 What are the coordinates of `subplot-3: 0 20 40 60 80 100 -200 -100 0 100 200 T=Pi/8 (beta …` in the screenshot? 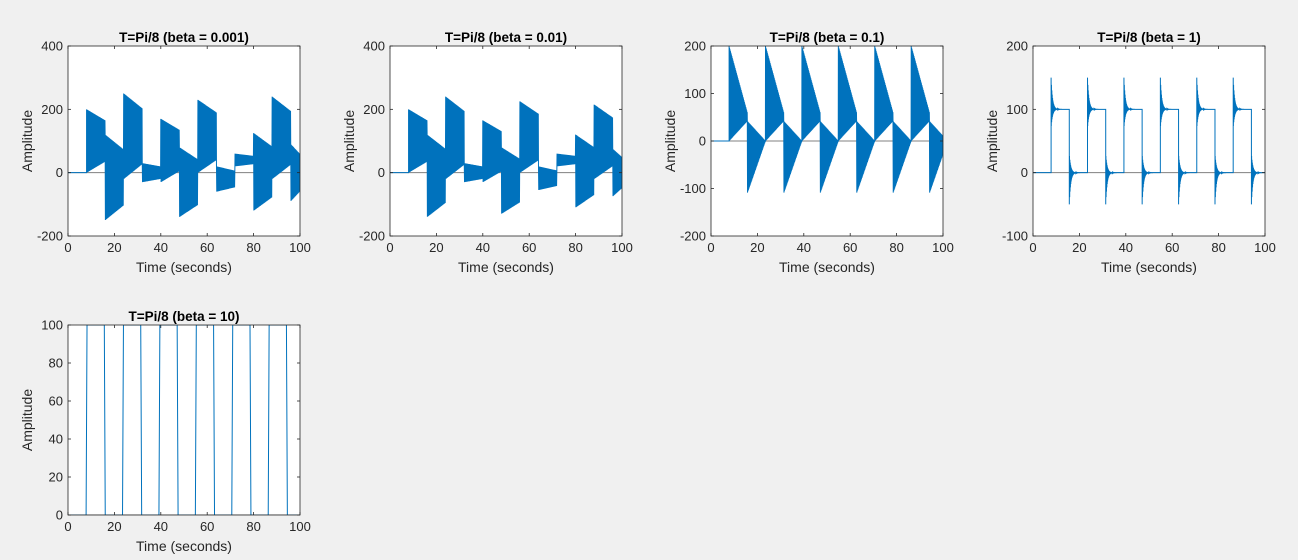 It's located at (808, 152).